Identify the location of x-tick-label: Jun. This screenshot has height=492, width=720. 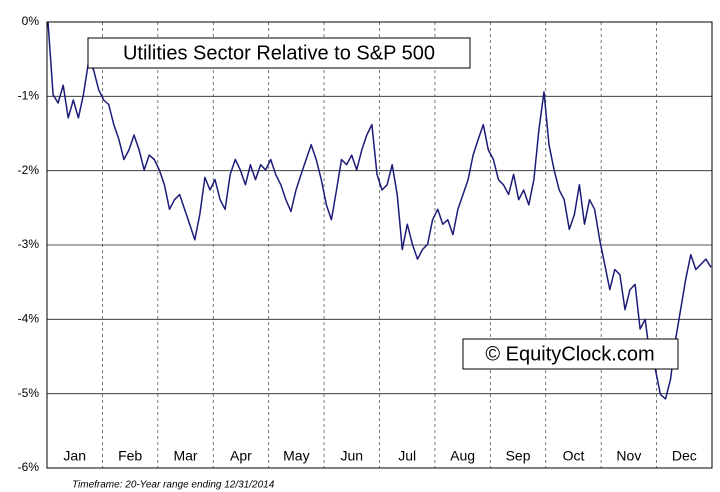
(352, 456).